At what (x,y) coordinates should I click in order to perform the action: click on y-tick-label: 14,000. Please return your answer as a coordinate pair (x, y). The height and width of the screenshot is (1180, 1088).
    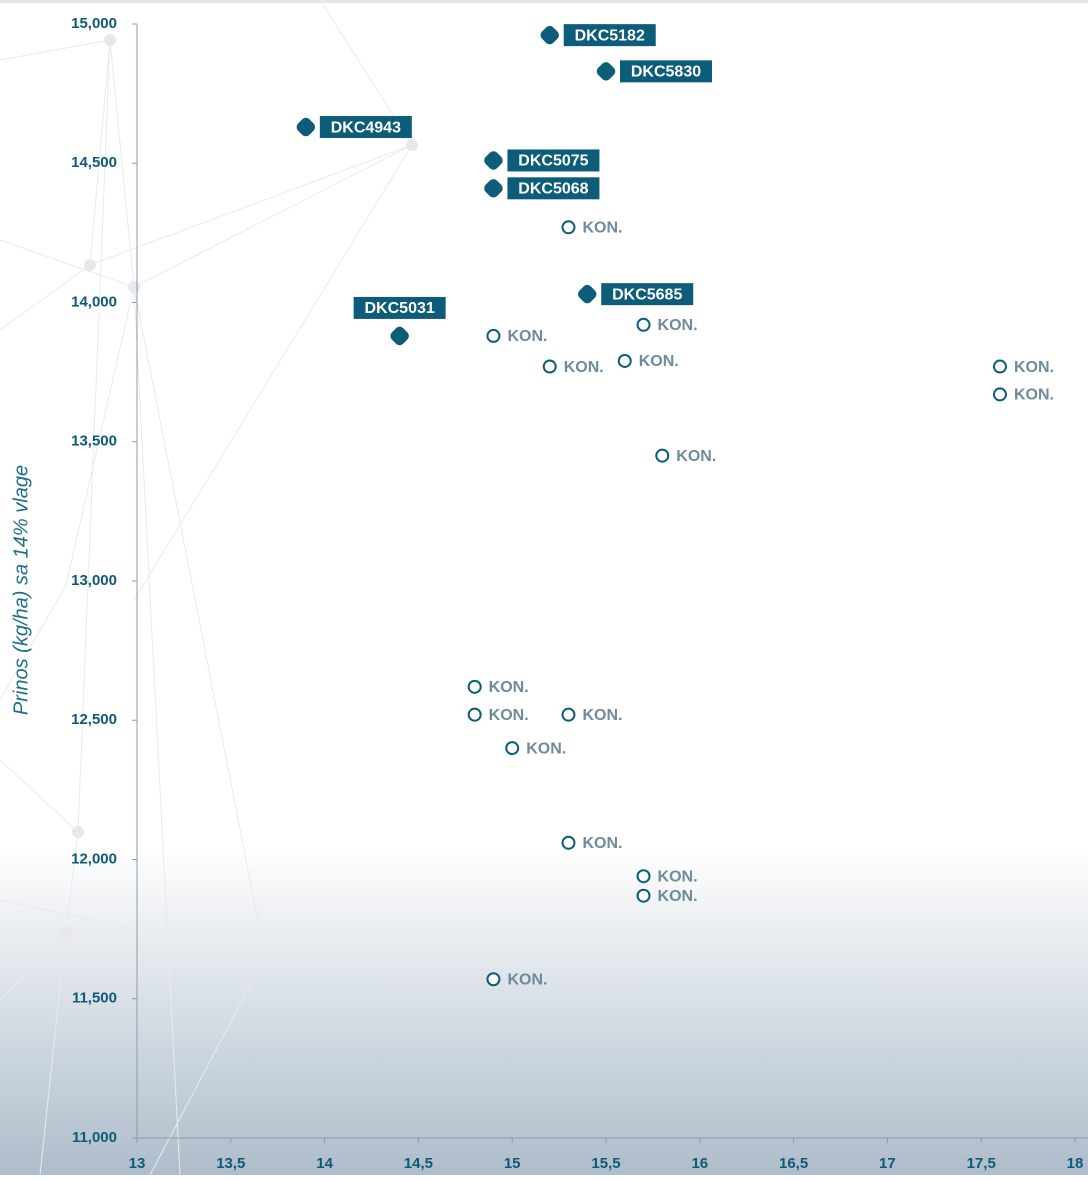
    Looking at the image, I should click on (94, 301).